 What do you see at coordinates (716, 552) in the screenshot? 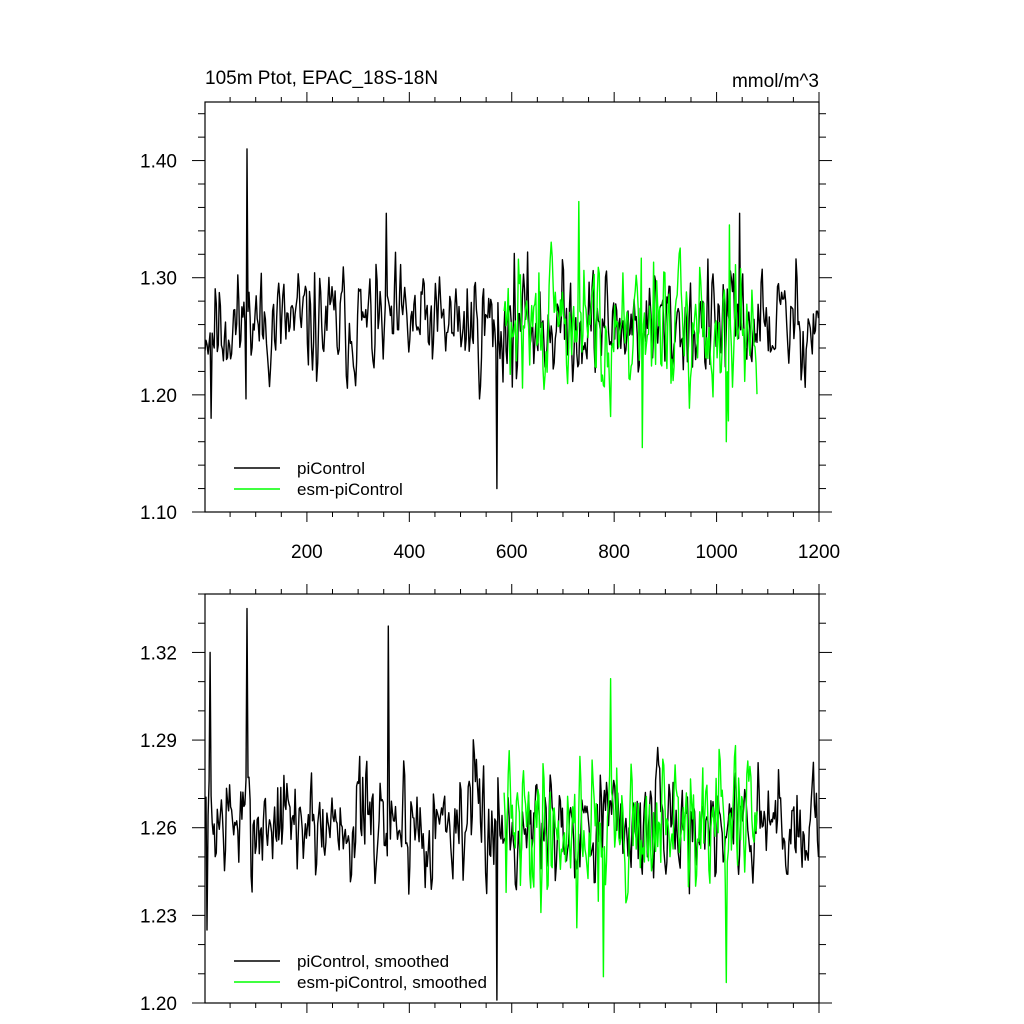
I see `x-tick-label: 1000` at bounding box center [716, 552].